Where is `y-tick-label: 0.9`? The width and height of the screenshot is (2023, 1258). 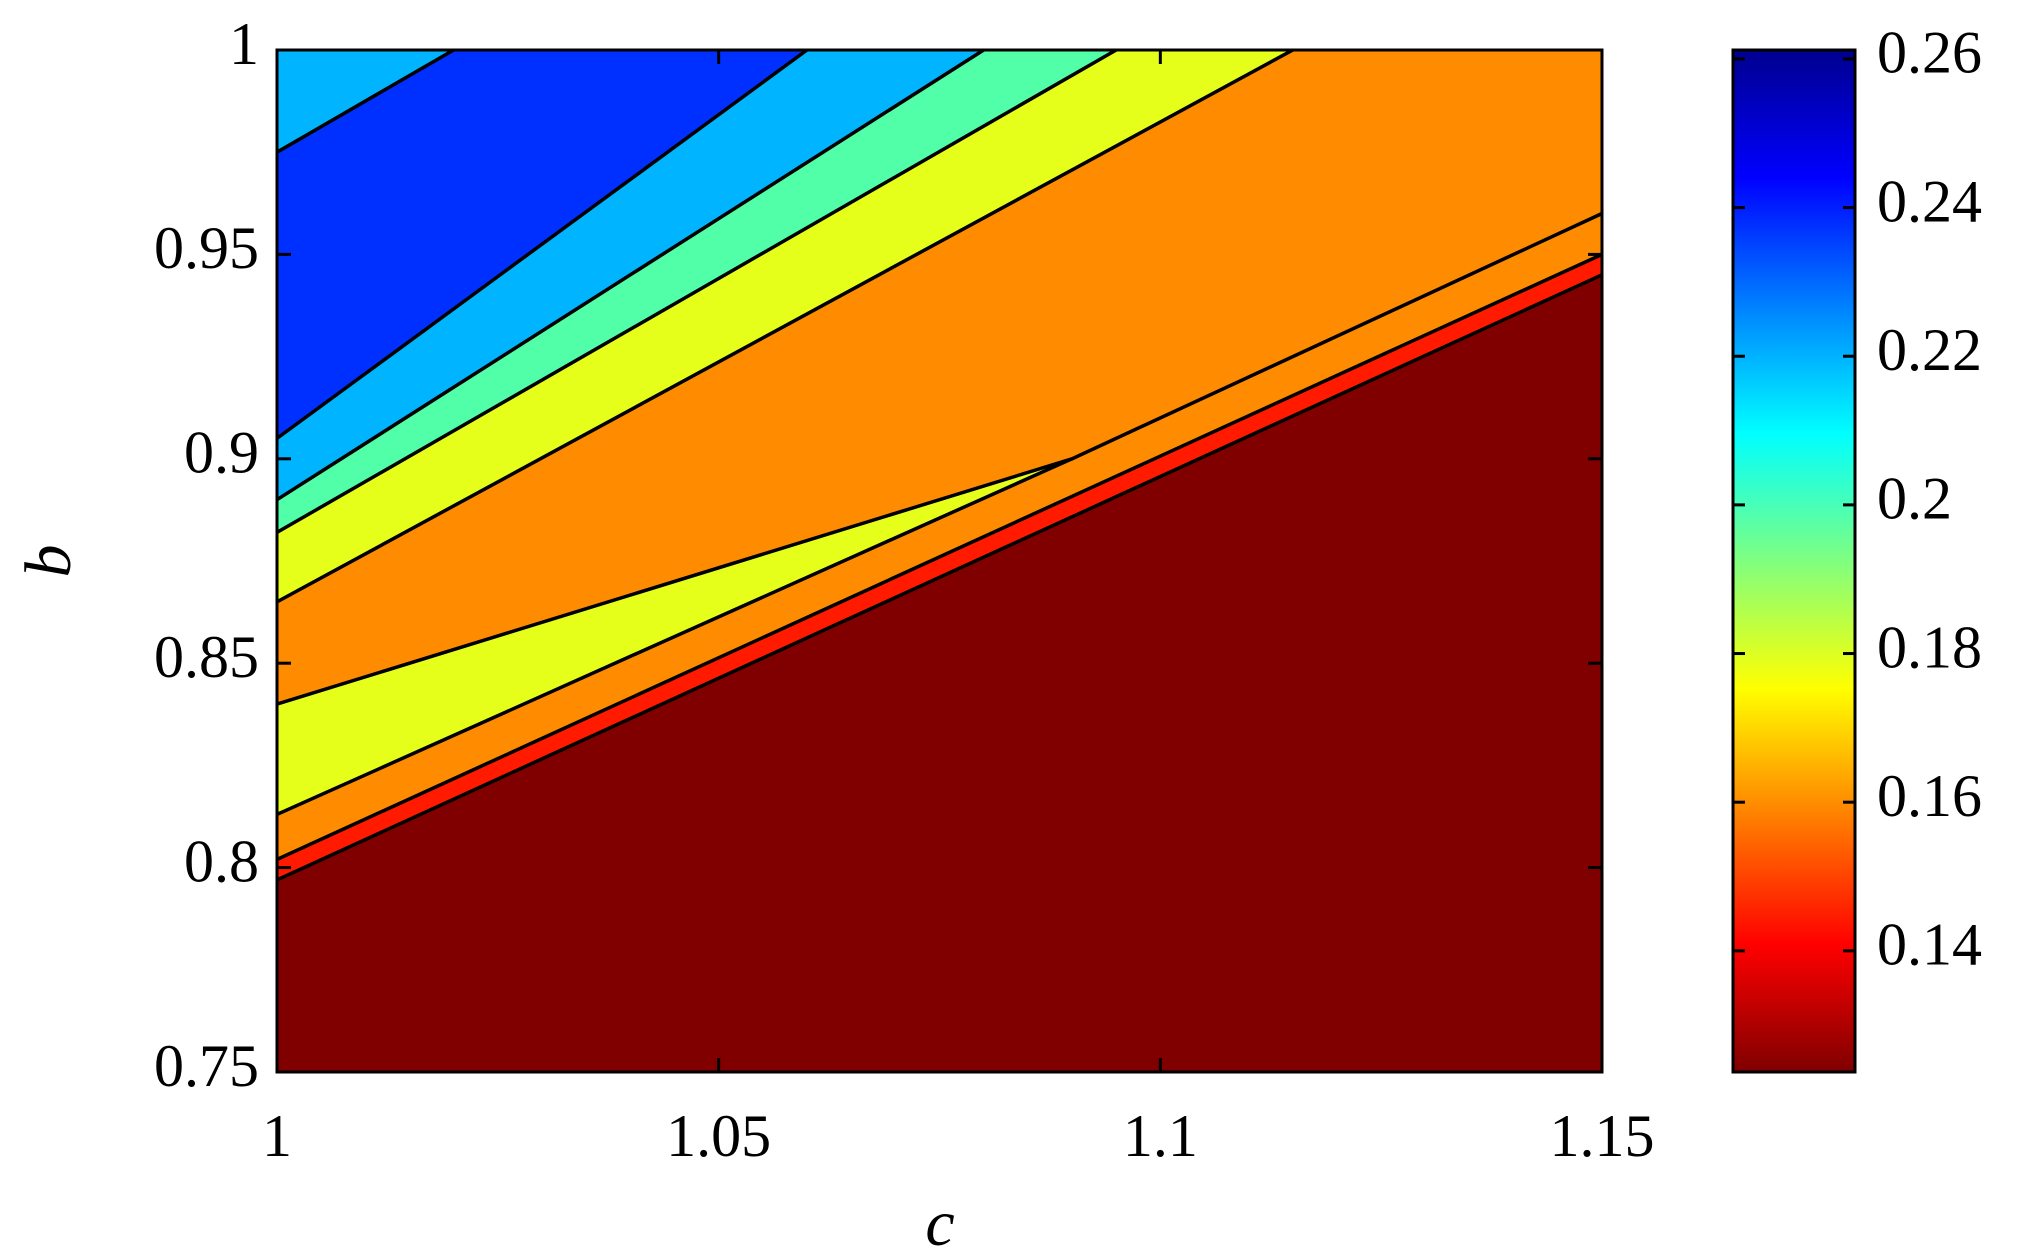 y-tick-label: 0.9 is located at coordinates (221, 453).